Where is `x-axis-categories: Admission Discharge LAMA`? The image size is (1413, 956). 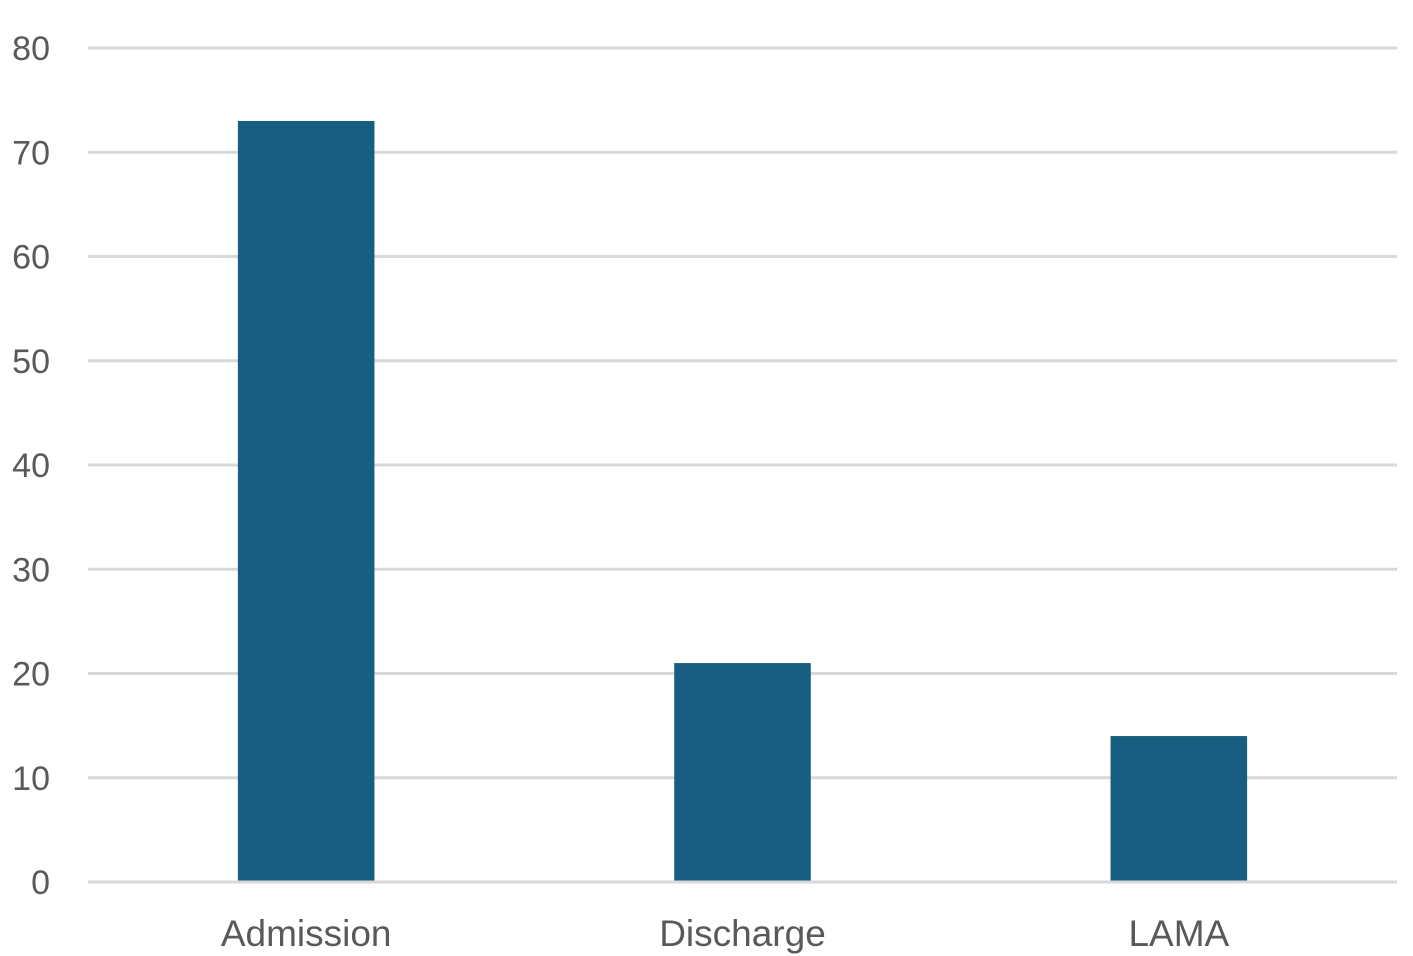 x-axis-categories: Admission Discharge LAMA is located at coordinates (725, 933).